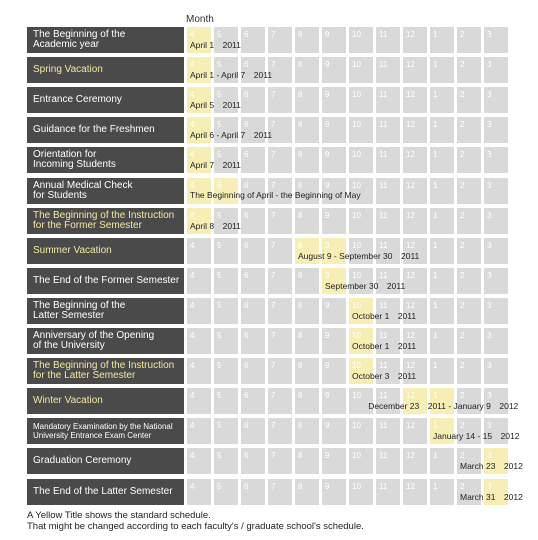  I want to click on event-title: Winter Vacation, so click(105, 401).